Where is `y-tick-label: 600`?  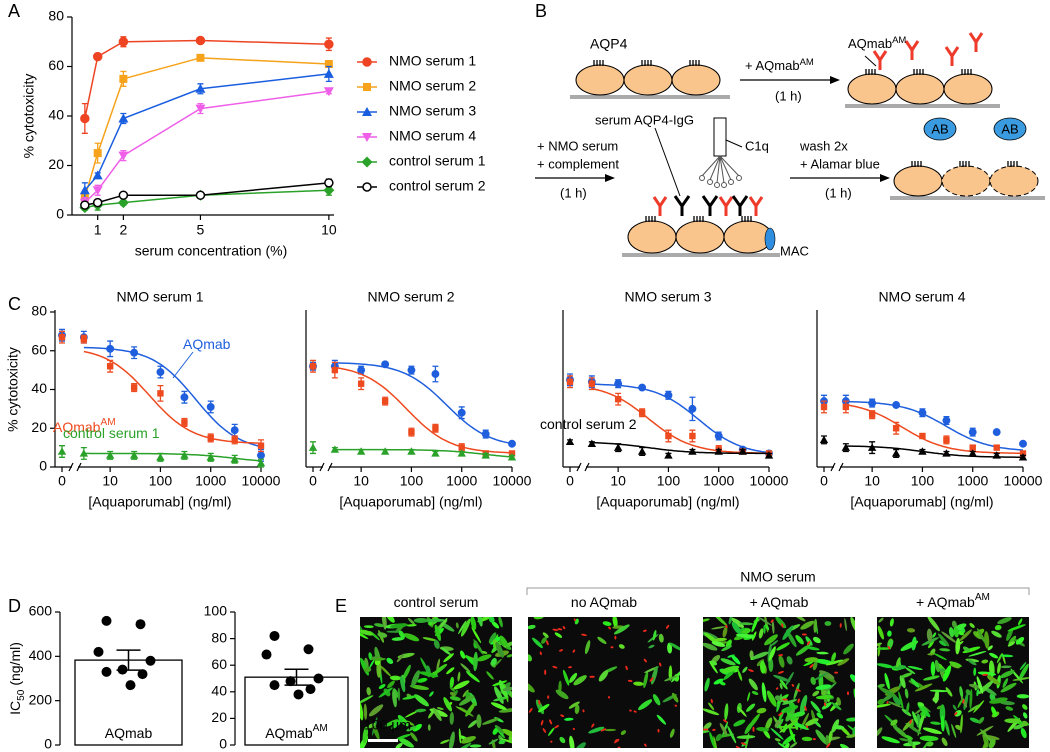
y-tick-label: 600 is located at coordinates (41, 611).